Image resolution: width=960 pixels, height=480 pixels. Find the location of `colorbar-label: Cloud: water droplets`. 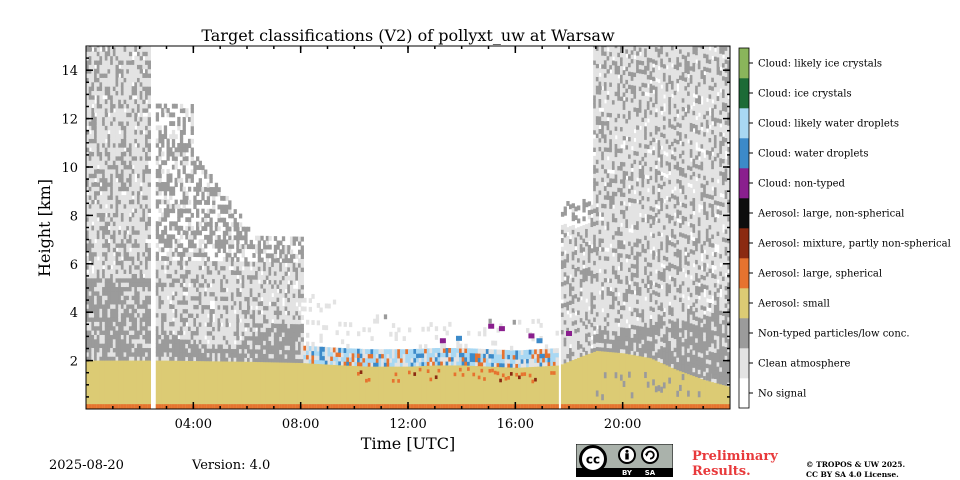

colorbar-label: Cloud: water droplets is located at coordinates (813, 154).